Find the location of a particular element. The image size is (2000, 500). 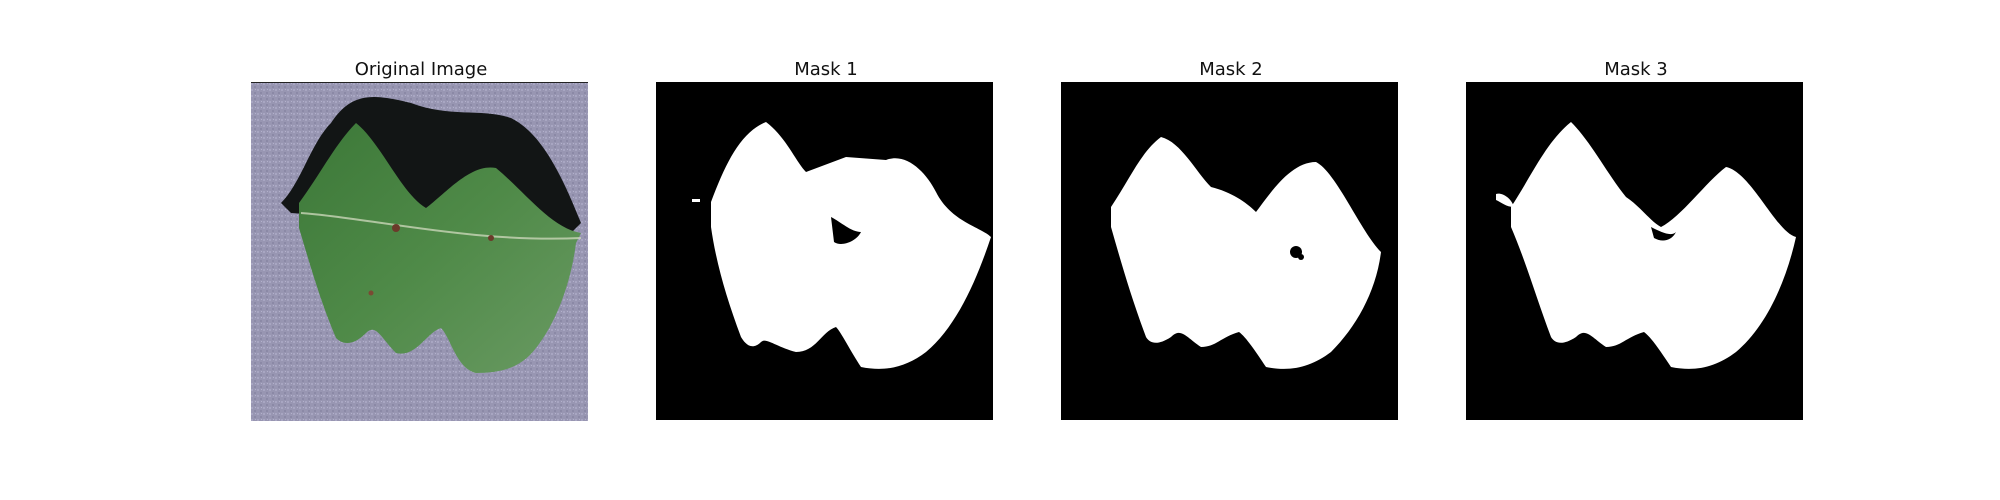

panel-title: Mask 3 is located at coordinates (1636, 69).